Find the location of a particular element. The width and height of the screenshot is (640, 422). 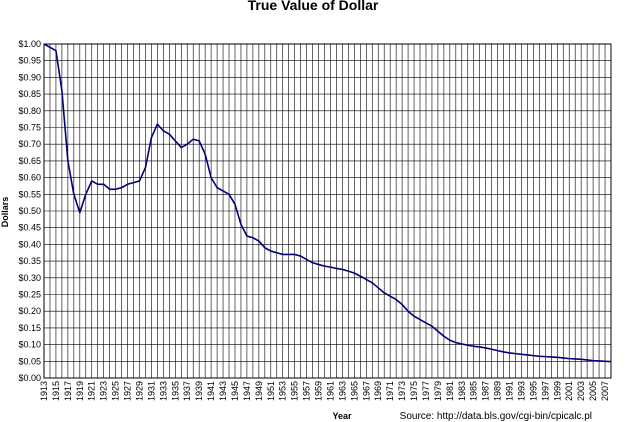

x-tick-label: 1977 is located at coordinates (426, 391).